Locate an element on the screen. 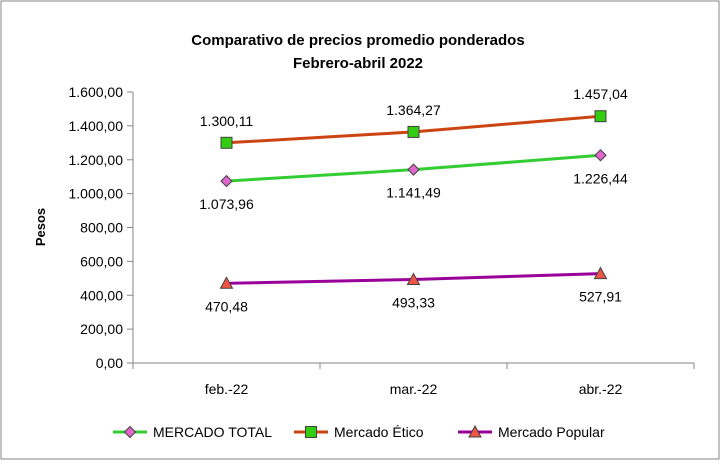 The width and height of the screenshot is (721, 466). y-axis-label: Pesos is located at coordinates (40, 227).